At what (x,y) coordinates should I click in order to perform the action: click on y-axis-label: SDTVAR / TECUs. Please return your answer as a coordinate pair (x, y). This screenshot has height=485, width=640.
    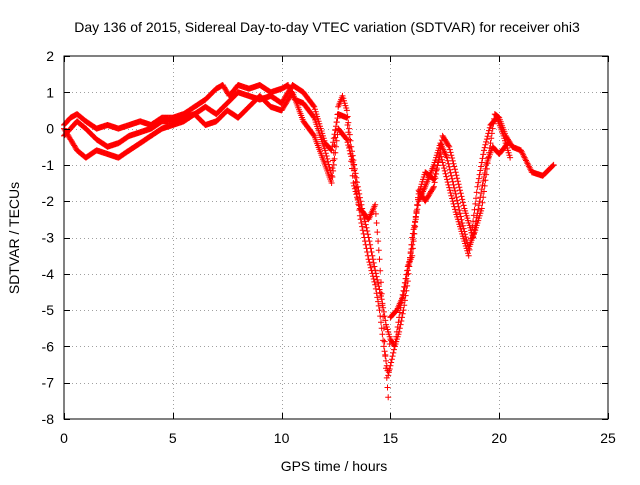
    Looking at the image, I should click on (14, 238).